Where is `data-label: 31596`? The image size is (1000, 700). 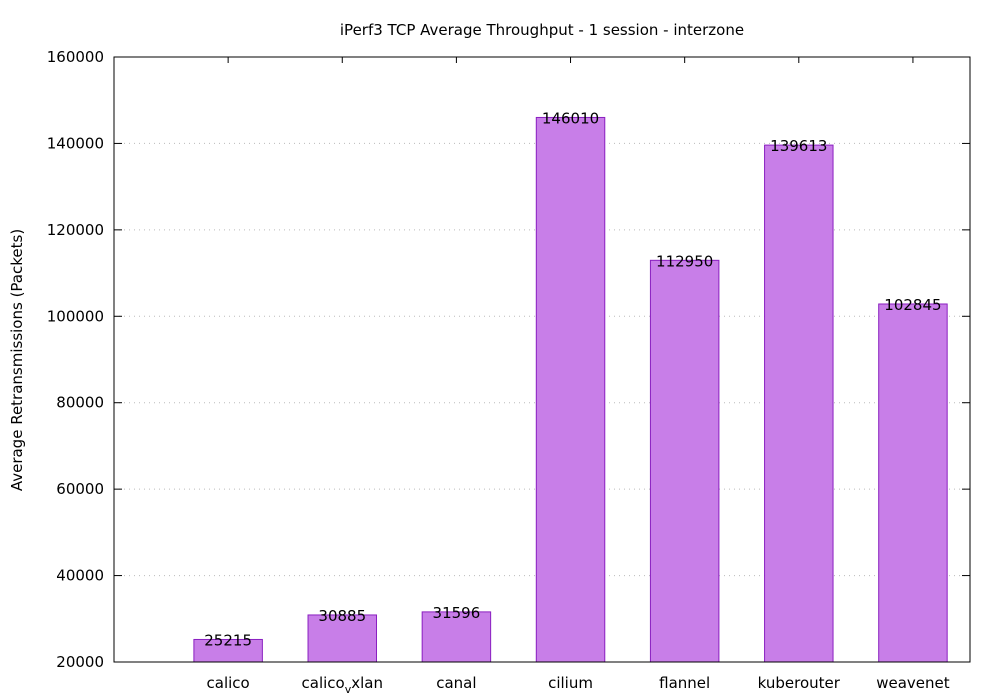
data-label: 31596 is located at coordinates (457, 613).